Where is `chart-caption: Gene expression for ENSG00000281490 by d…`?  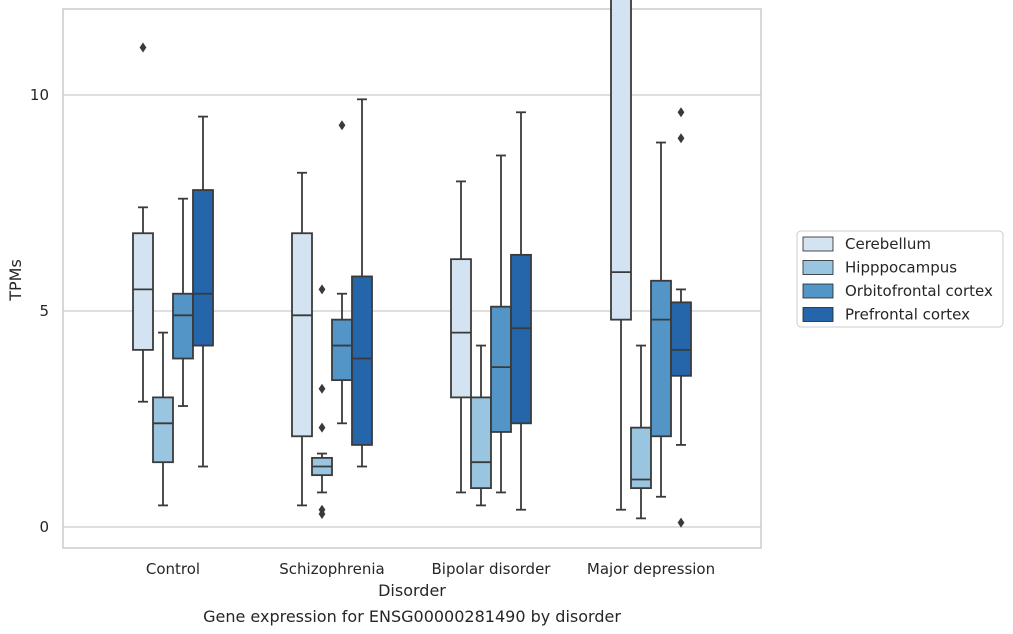
chart-caption: Gene expression for ENSG00000281490 by d… is located at coordinates (412, 616).